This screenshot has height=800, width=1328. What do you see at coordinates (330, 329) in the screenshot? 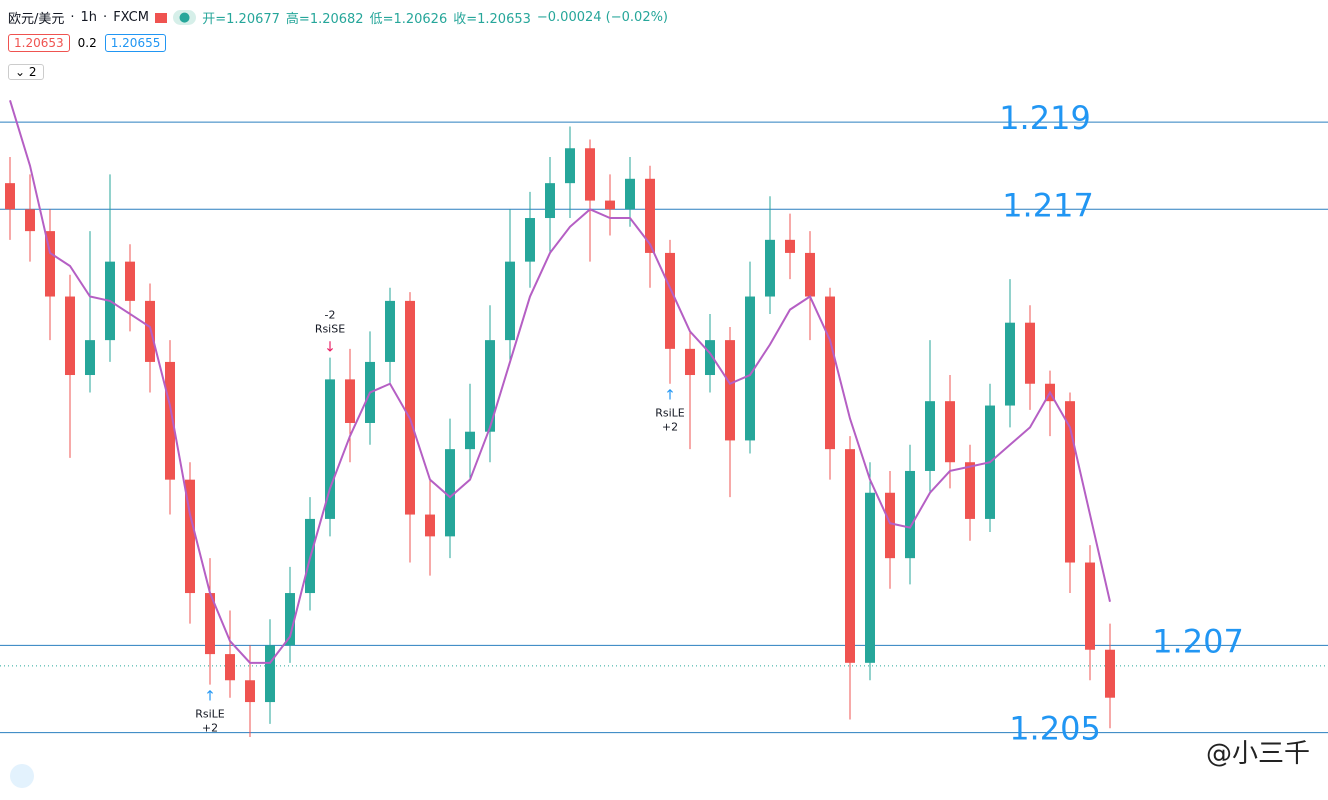
I see `signal-label: RsiSE` at bounding box center [330, 329].